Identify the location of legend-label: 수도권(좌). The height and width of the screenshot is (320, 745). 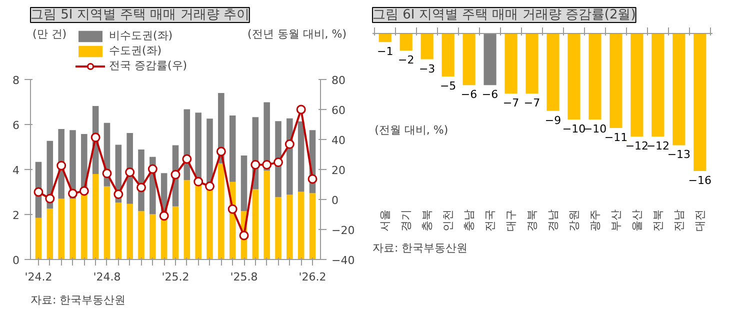
(135, 50).